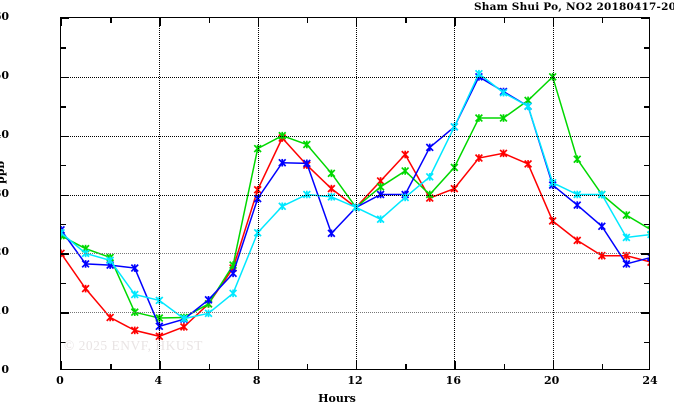 This screenshot has width=674, height=409. I want to click on y-tick-label: 60, so click(4, 16).